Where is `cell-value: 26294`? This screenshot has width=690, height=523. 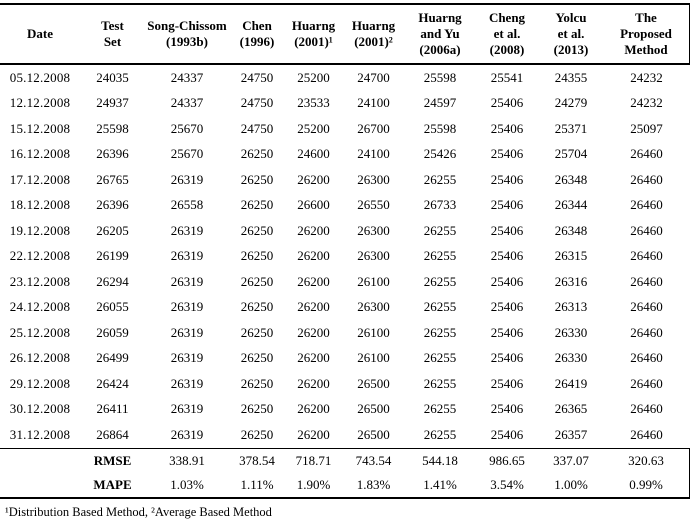
cell-value: 26294 is located at coordinates (112, 281).